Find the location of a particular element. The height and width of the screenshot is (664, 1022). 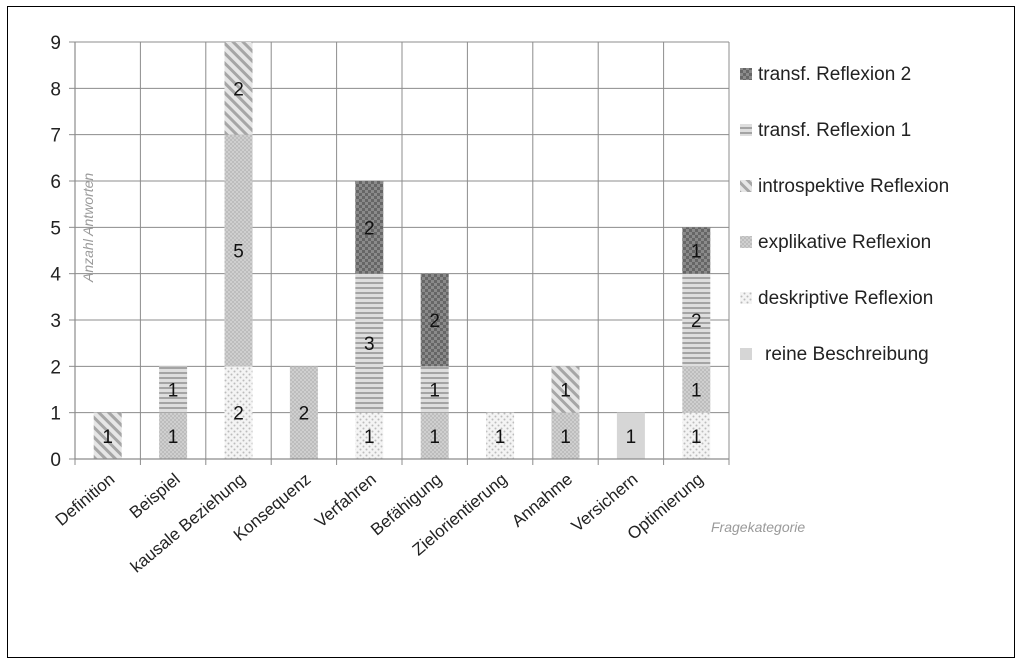

y-tick-label: 3 is located at coordinates (55, 321).